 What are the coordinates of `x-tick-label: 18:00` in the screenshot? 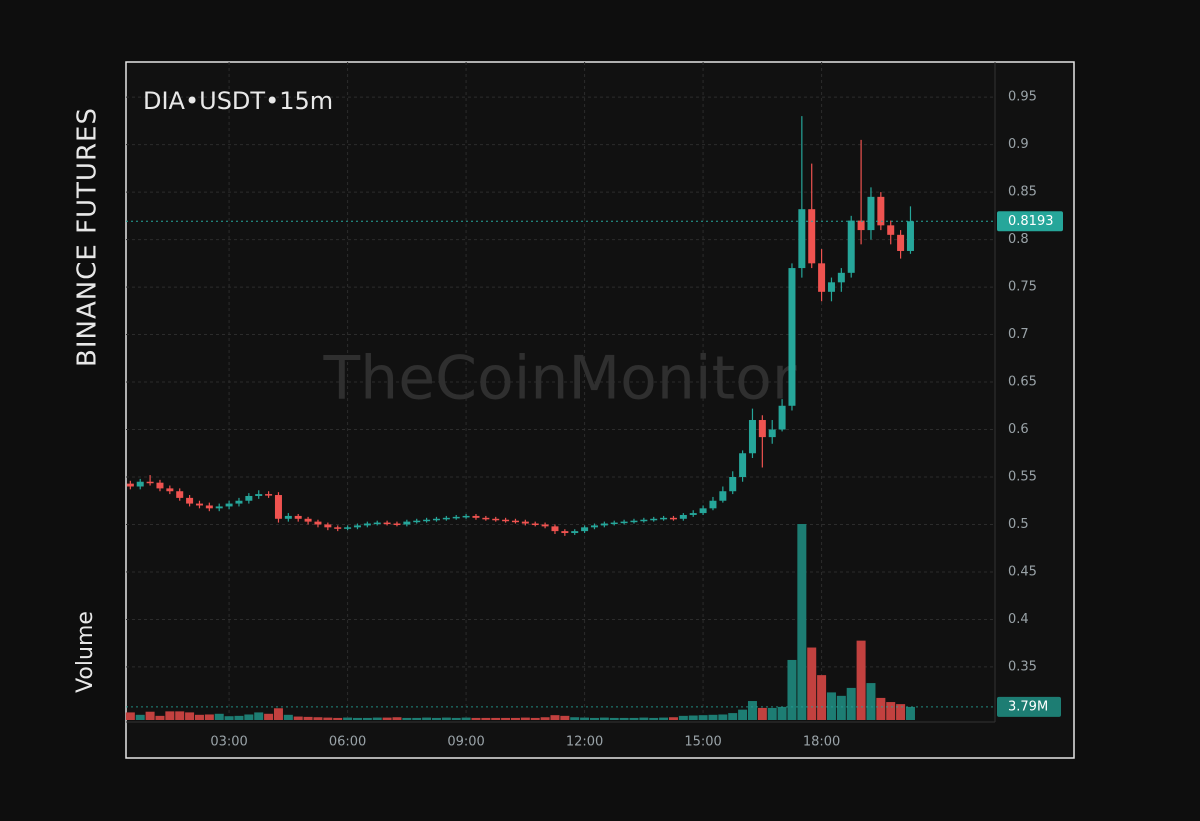 It's located at (821, 742).